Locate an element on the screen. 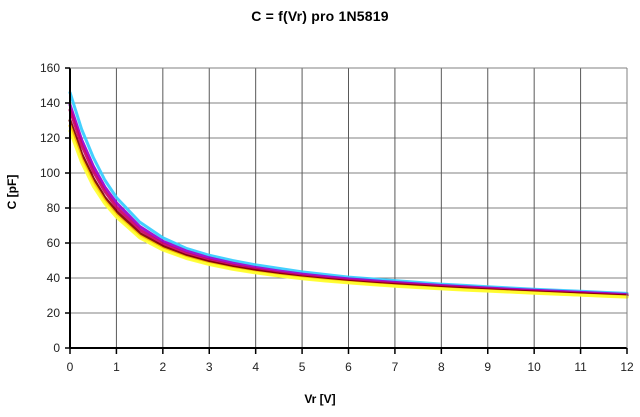  x-axis-tick-label: 5 is located at coordinates (302, 367).